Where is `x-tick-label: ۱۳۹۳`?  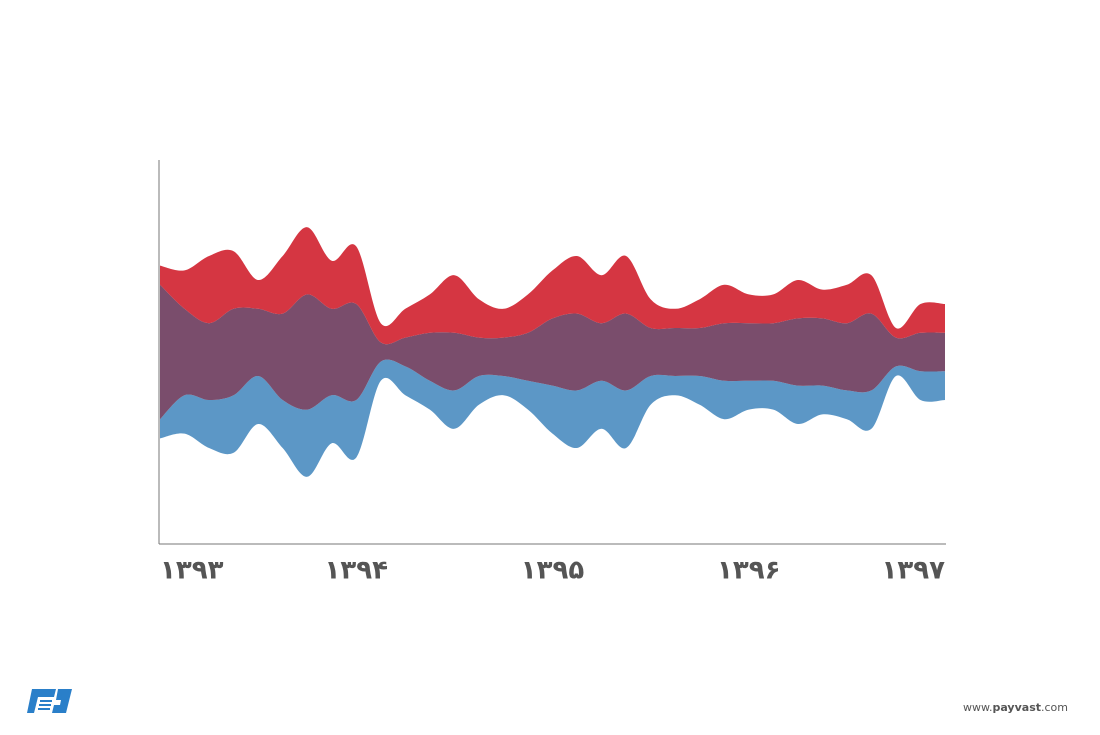 x-tick-label: ۱۳۹۳ is located at coordinates (192, 571).